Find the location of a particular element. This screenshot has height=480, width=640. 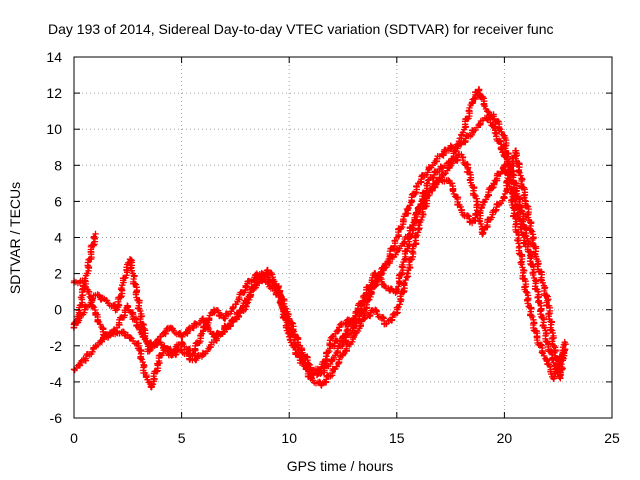

x-axis-label: GPS time / hours is located at coordinates (340, 466).